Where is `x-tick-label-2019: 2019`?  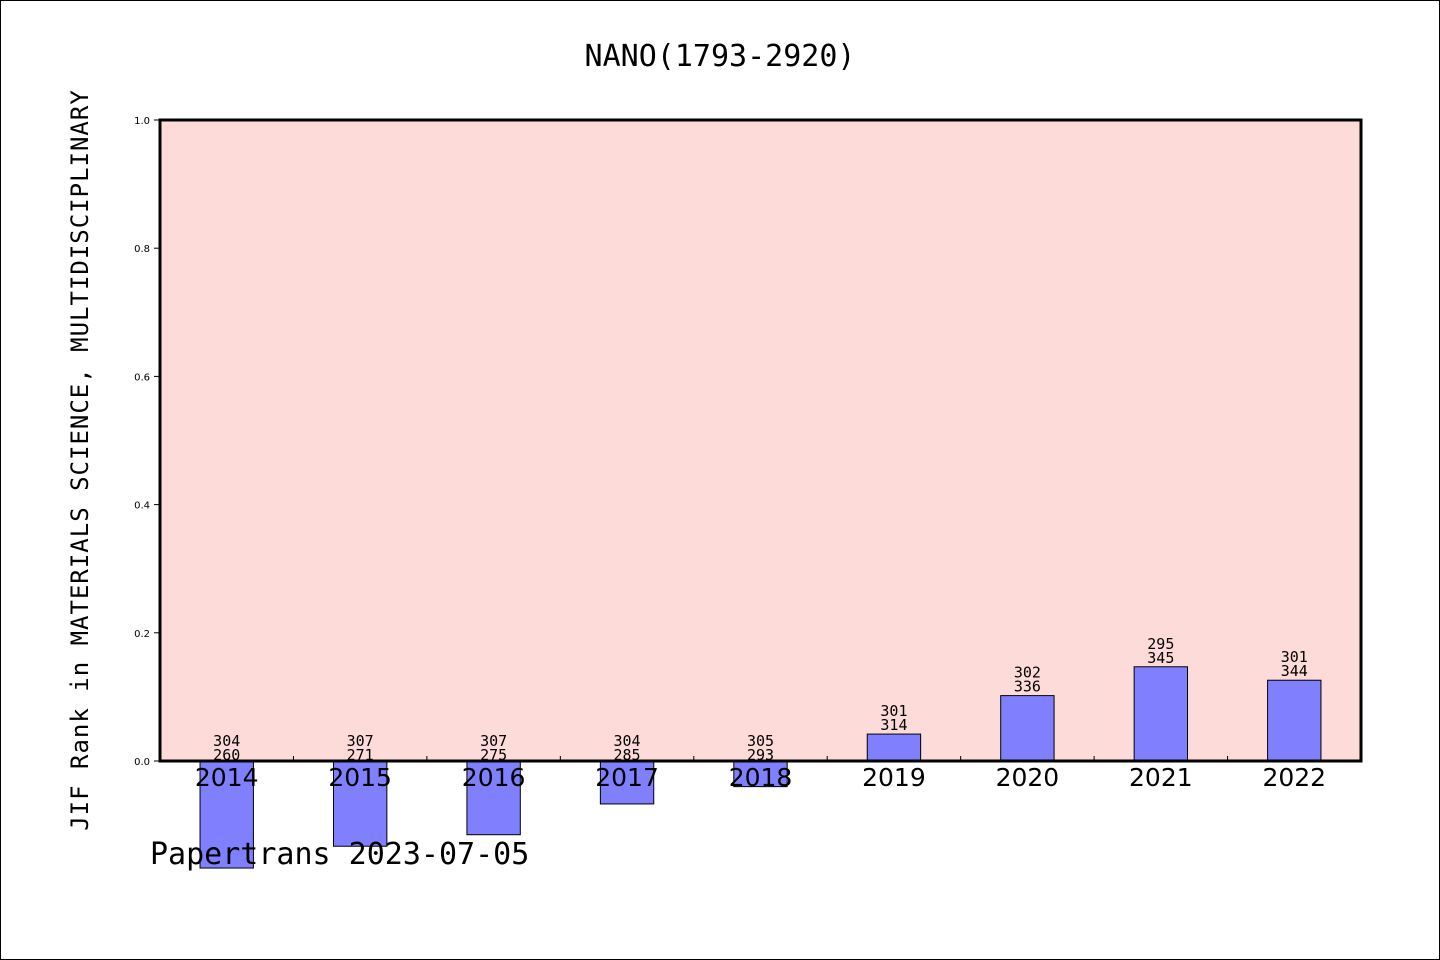
x-tick-label-2019: 2019 is located at coordinates (894, 777).